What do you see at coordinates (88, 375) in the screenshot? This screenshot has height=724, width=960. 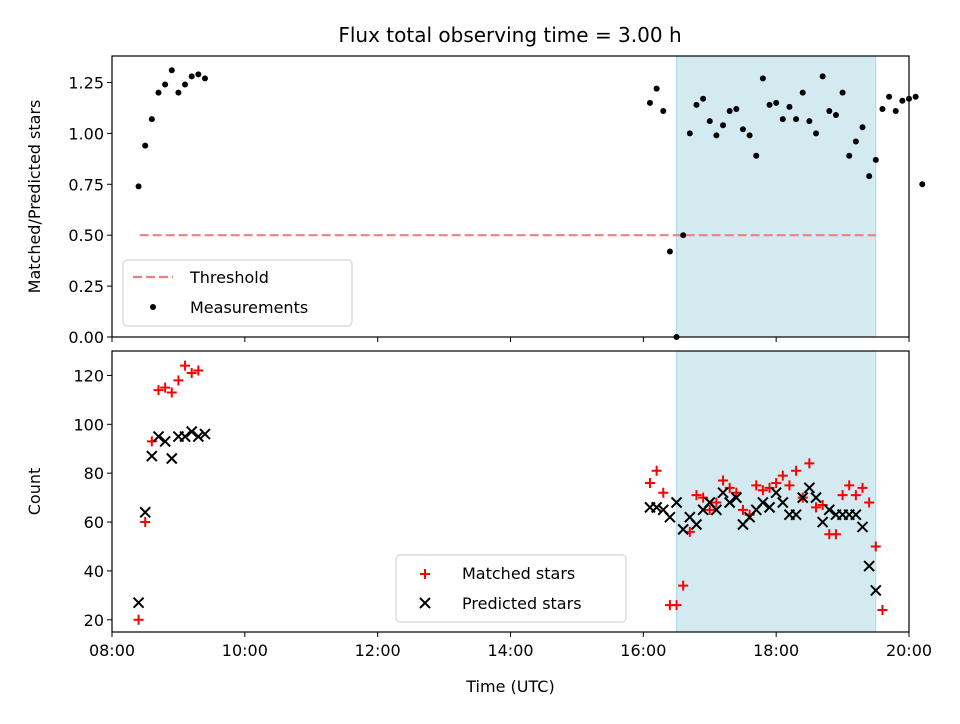 I see `y-tick-label: 120` at bounding box center [88, 375].